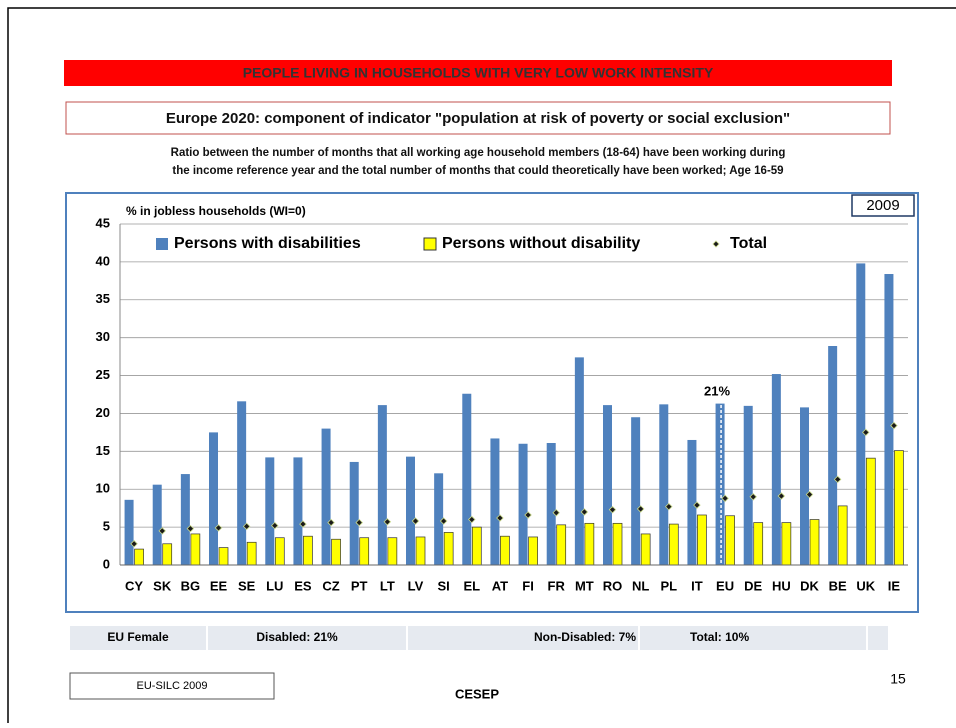  I want to click on legend-swatch, so click(430, 244).